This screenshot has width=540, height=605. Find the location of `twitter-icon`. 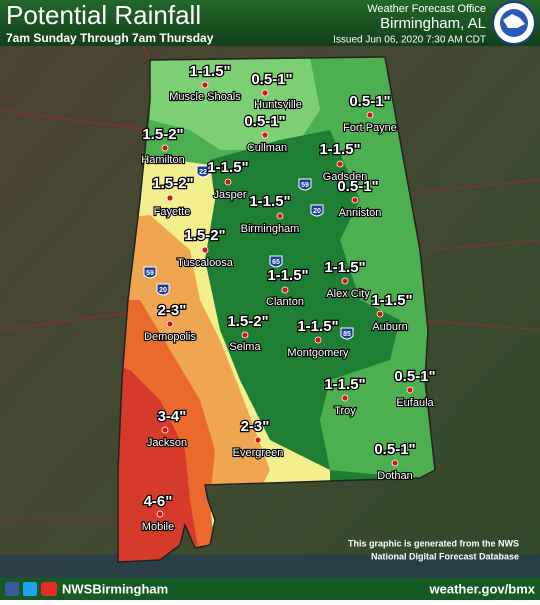

twitter-icon is located at coordinates (30, 589).